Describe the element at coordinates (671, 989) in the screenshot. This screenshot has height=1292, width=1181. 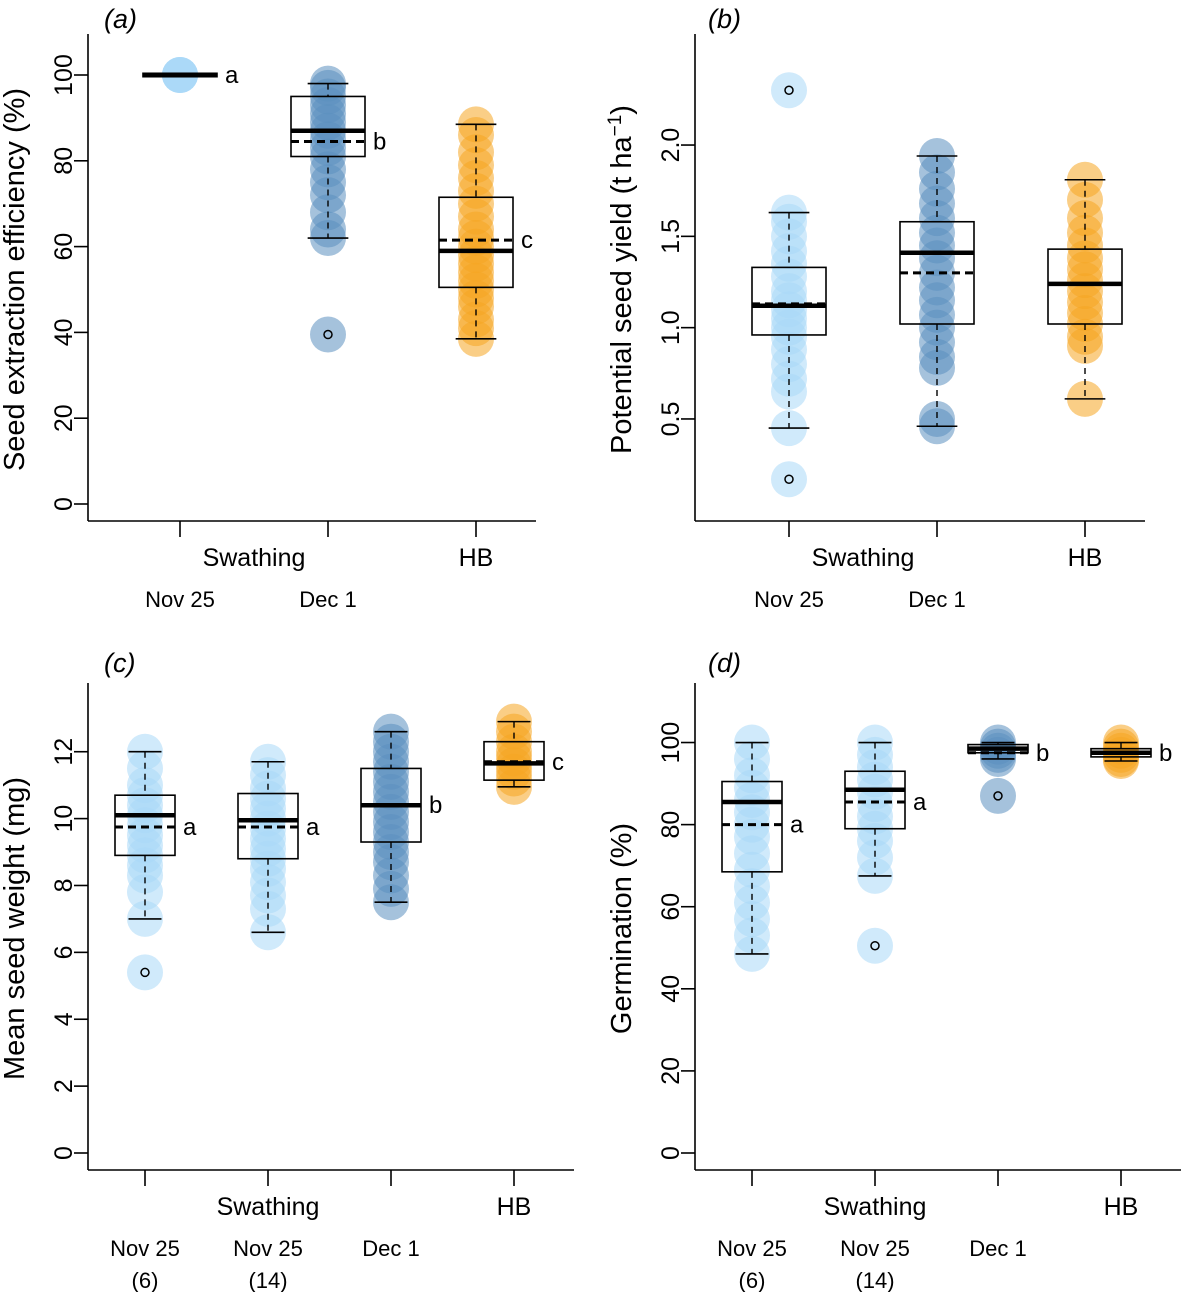
I see `y-tick-label: 40` at that location.